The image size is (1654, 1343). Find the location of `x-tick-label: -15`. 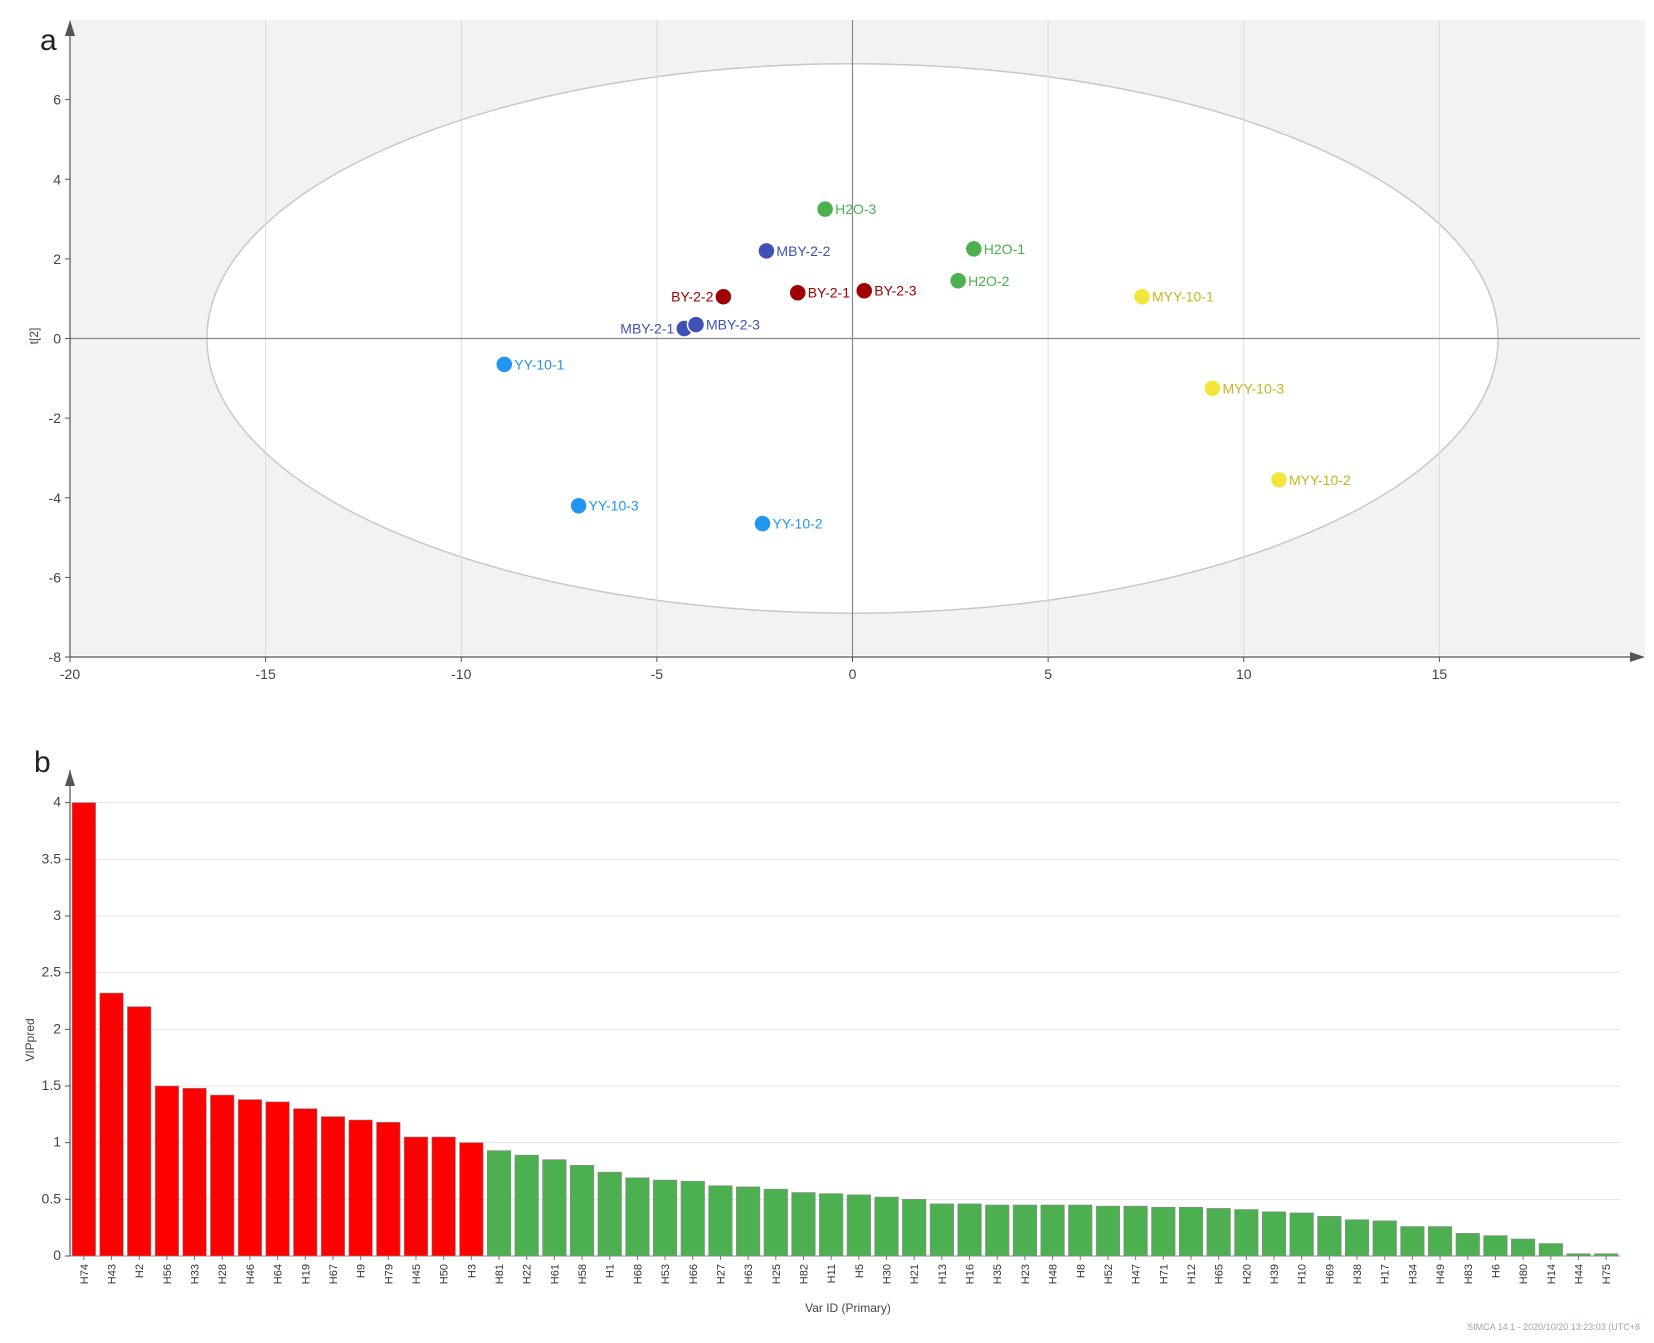

x-tick-label: -15 is located at coordinates (266, 674).